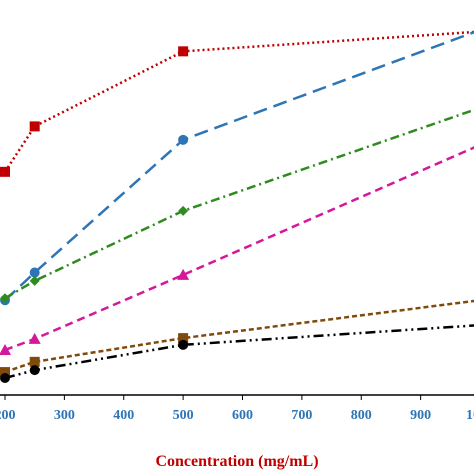 The width and height of the screenshot is (474, 474). Describe the element at coordinates (236, 461) in the screenshot. I see `x-axis-label: Concentration (mg/mL)` at that location.